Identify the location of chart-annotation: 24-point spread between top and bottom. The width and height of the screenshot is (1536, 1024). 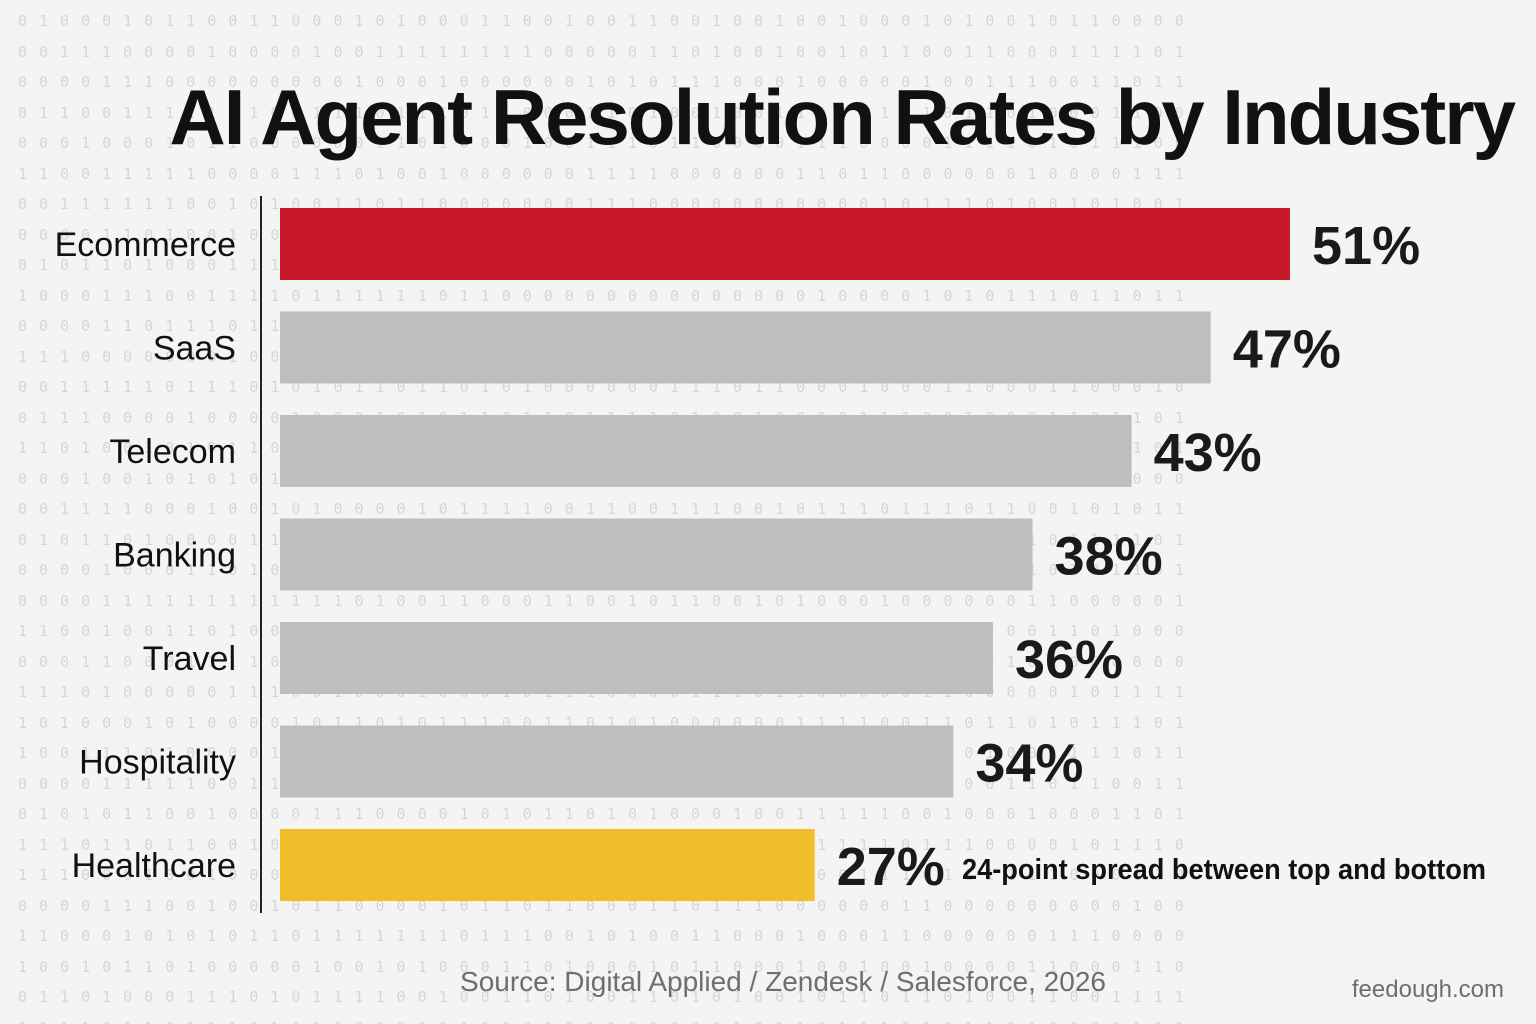
(1224, 870).